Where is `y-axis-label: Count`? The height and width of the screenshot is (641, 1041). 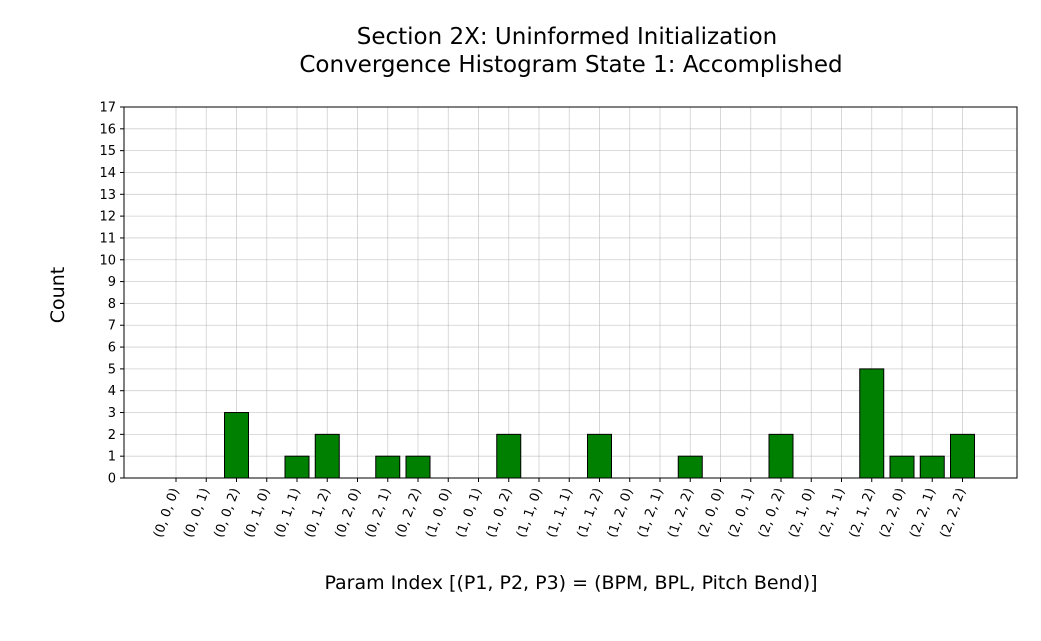 y-axis-label: Count is located at coordinates (58, 295).